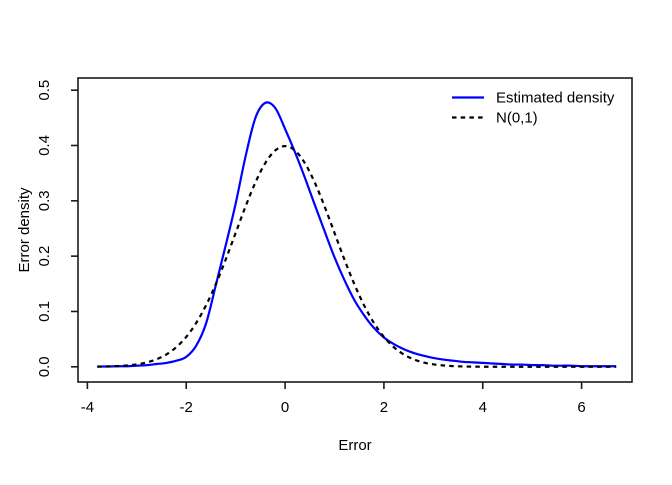 Image resolution: width=672 pixels, height=485 pixels. What do you see at coordinates (186, 407) in the screenshot?
I see `x-tick-label: -2` at bounding box center [186, 407].